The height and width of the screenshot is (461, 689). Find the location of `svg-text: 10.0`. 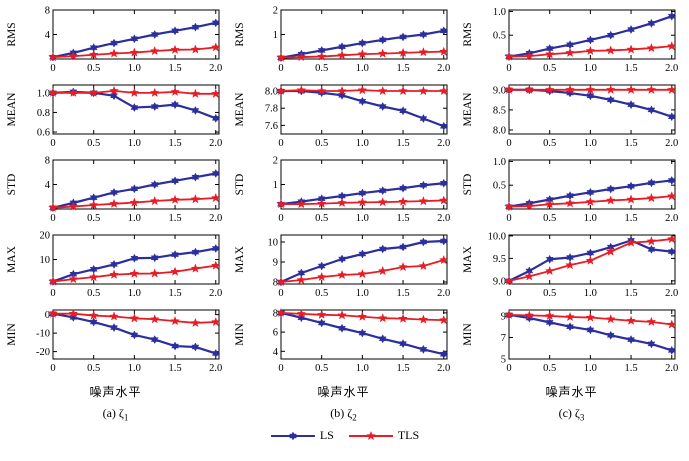

svg-text: 10.0 is located at coordinates (497, 236).